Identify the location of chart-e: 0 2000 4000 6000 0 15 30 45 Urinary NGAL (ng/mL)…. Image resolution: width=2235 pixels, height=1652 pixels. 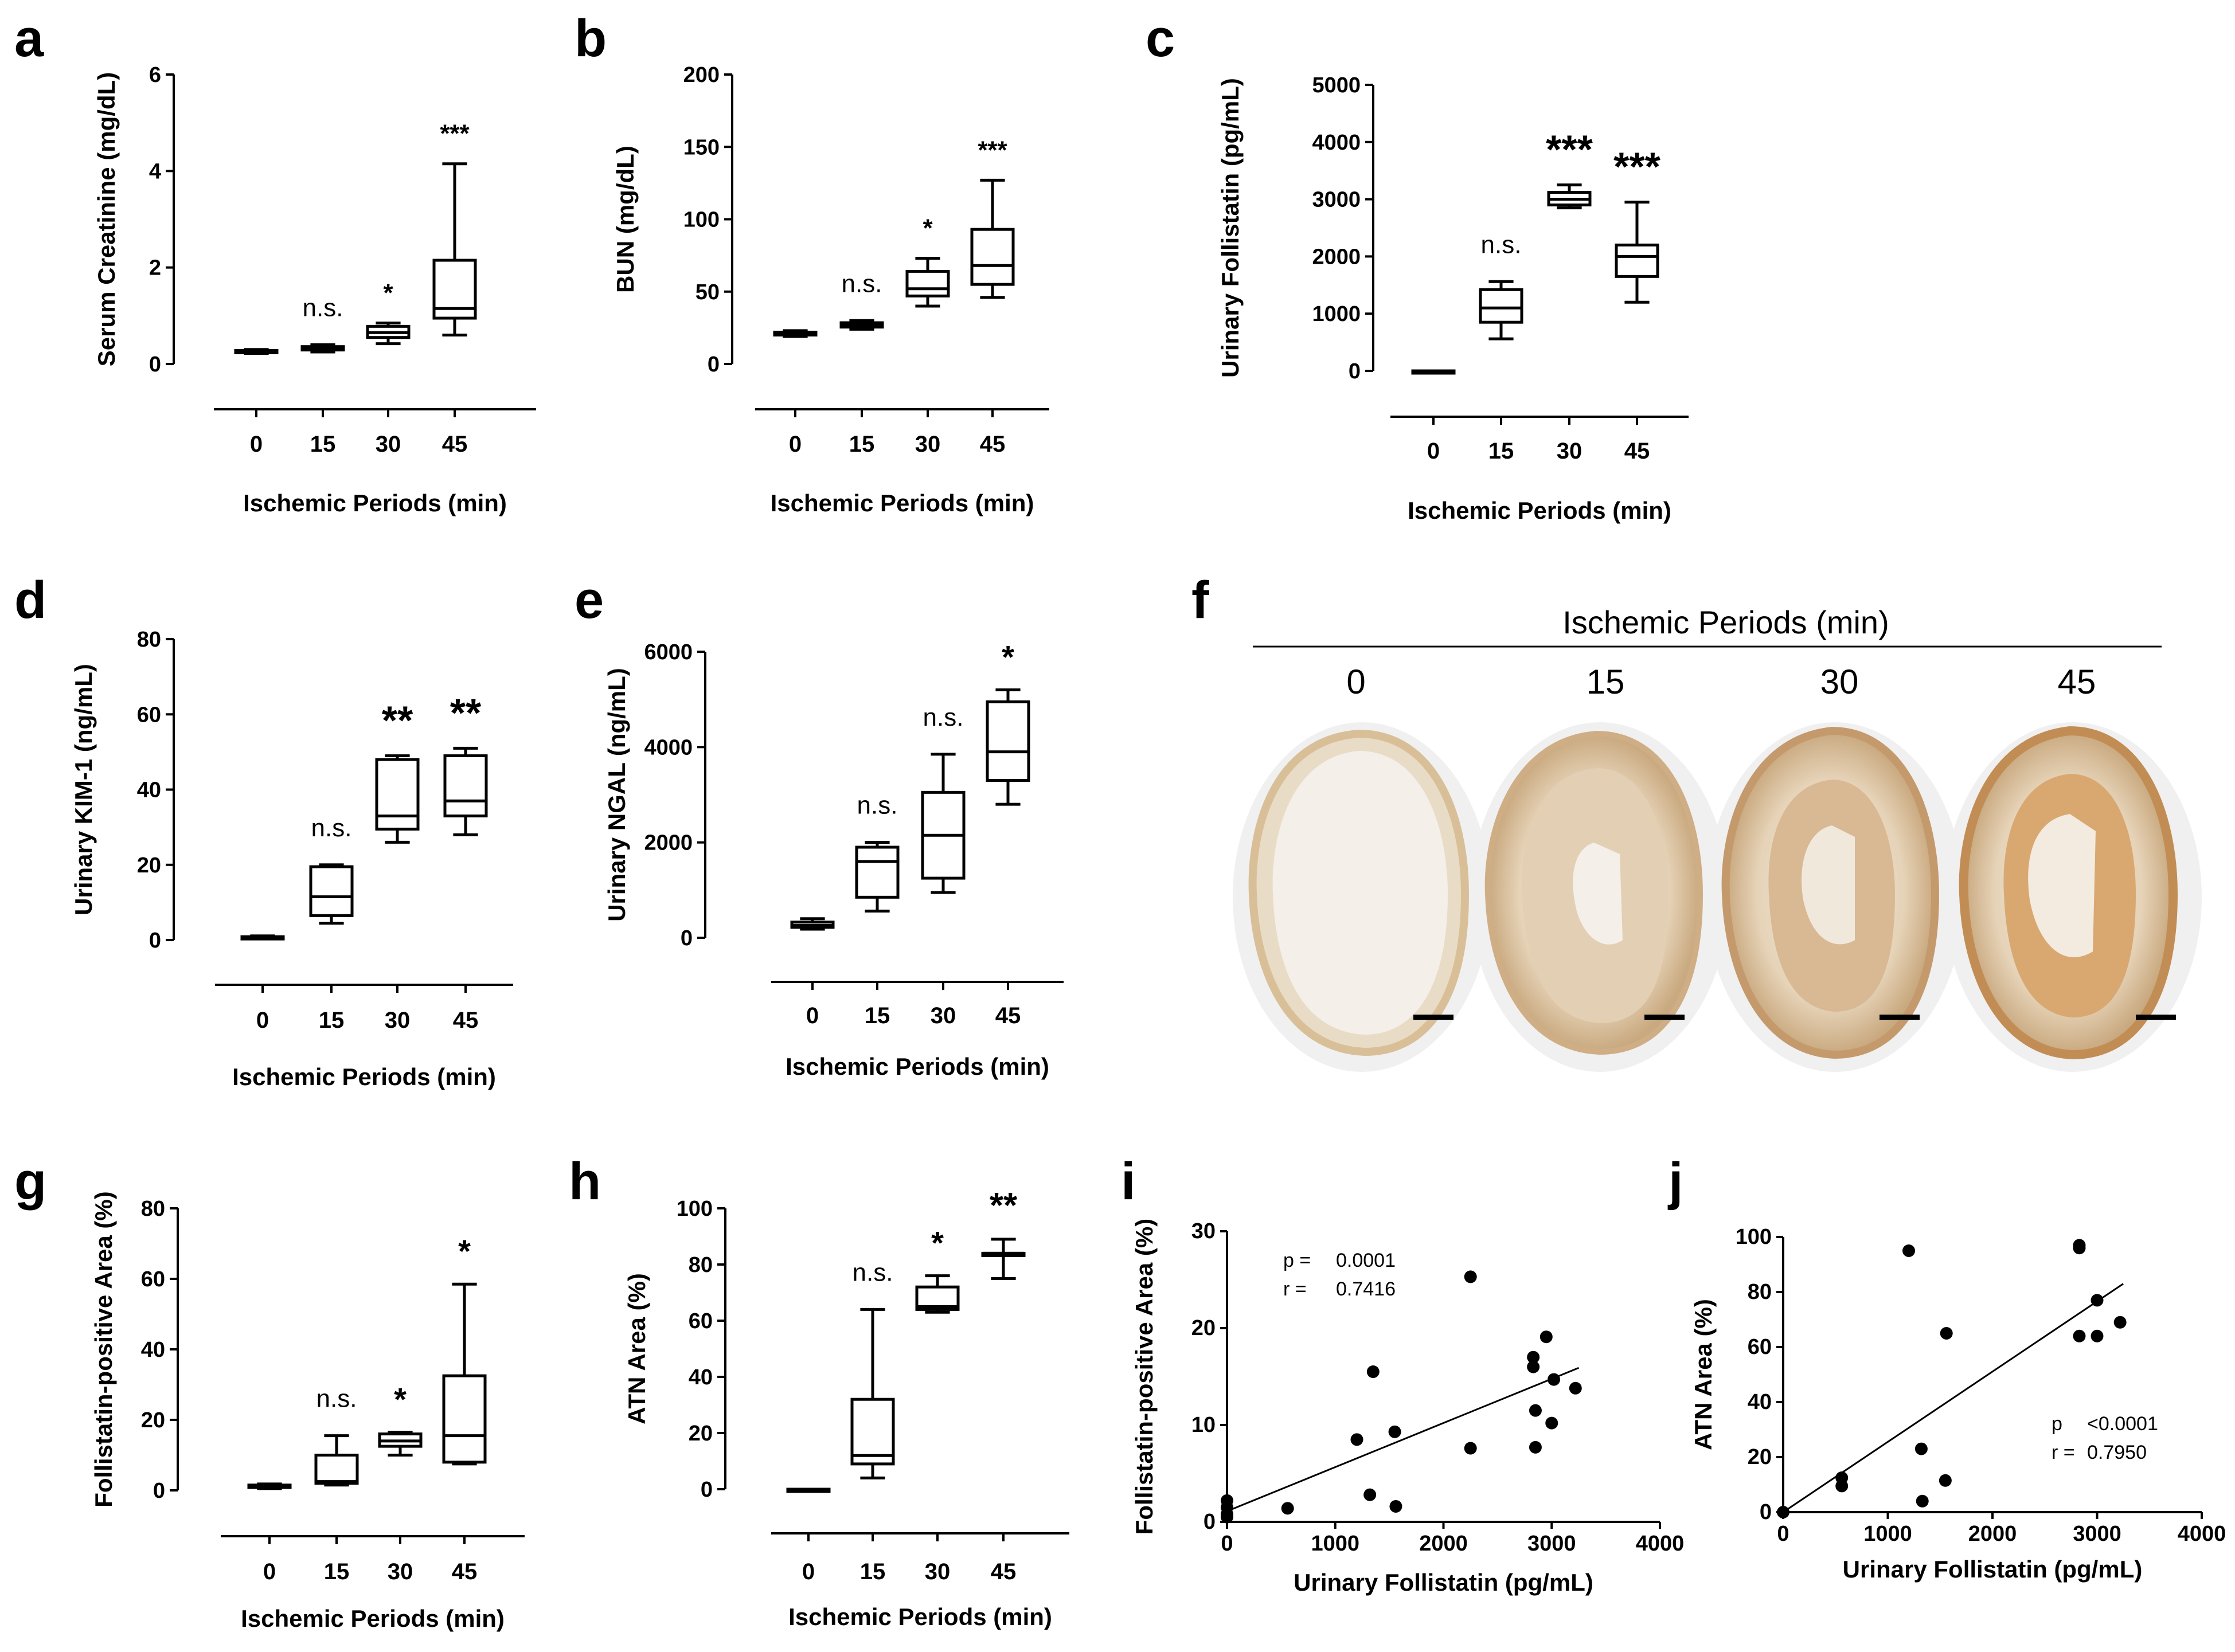
(834, 859).